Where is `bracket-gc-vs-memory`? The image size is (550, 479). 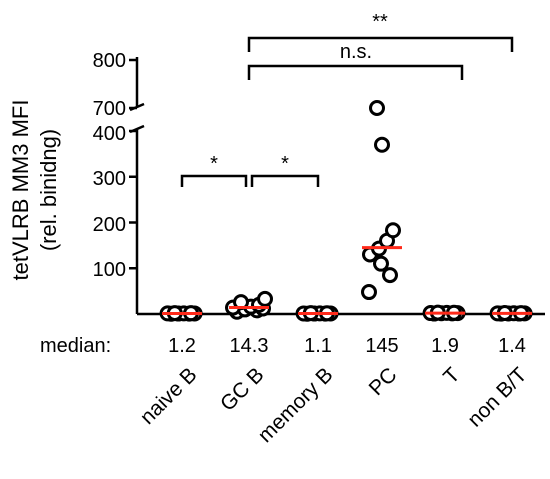 bracket-gc-vs-memory is located at coordinates (285, 180).